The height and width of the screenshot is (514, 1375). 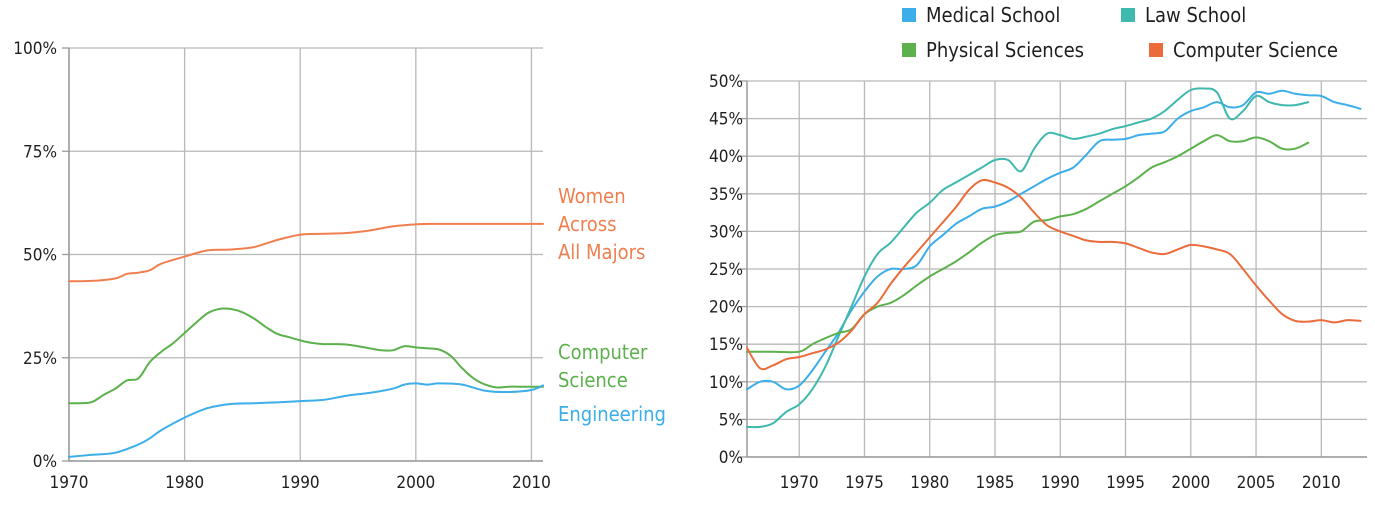 What do you see at coordinates (1005, 50) in the screenshot?
I see `legend-label-physical-sciences: Physical Sciences` at bounding box center [1005, 50].